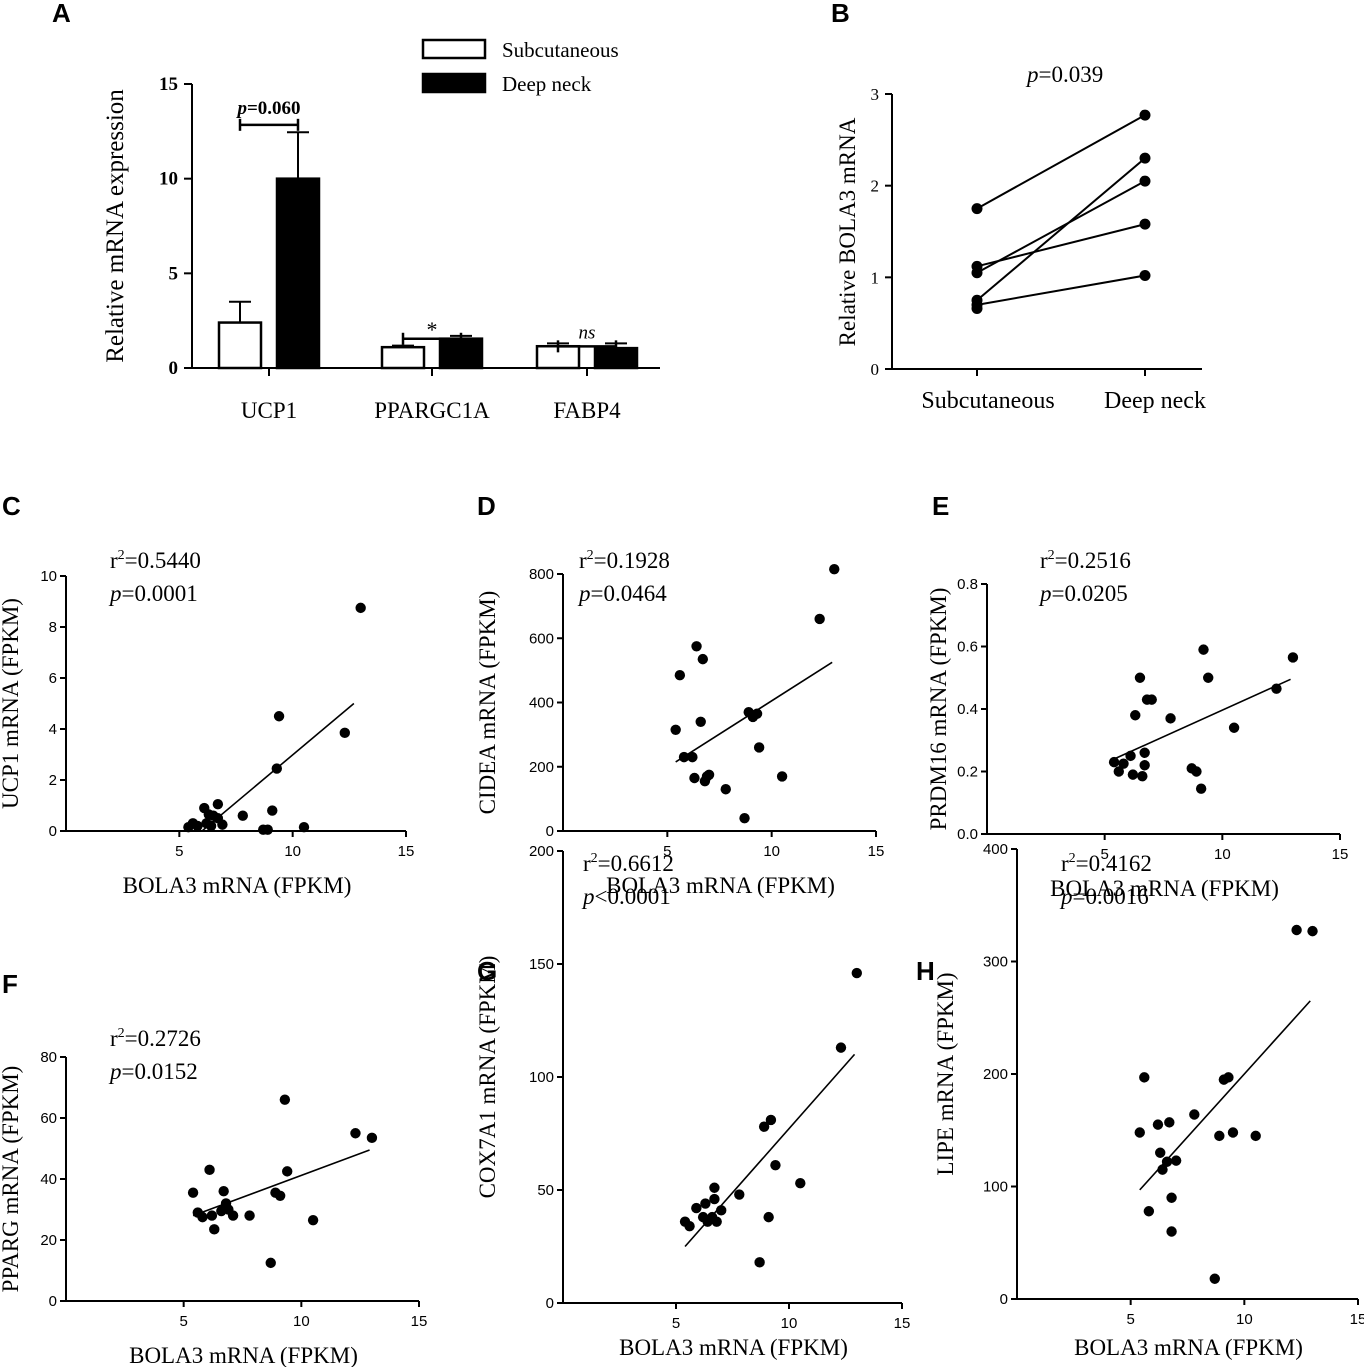 The height and width of the screenshot is (1367, 1364). I want to click on r-squared-value: =0.5440, so click(163, 560).